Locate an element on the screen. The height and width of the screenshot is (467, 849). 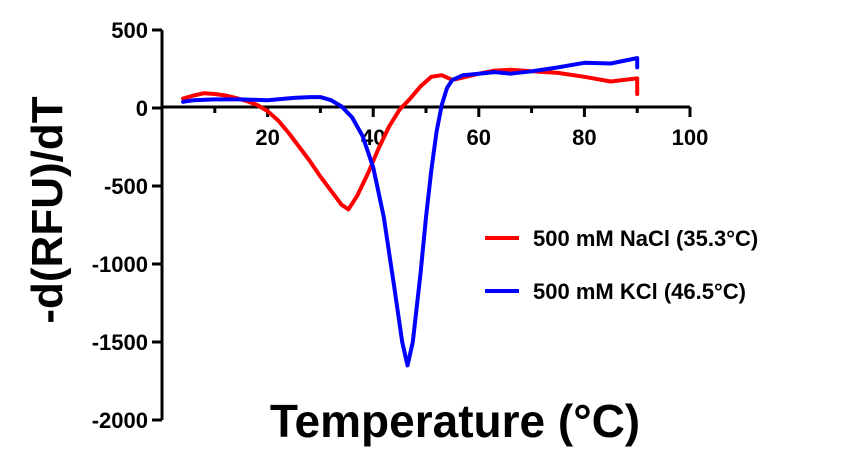
y-tick-label: -1500 is located at coordinates (120, 342).